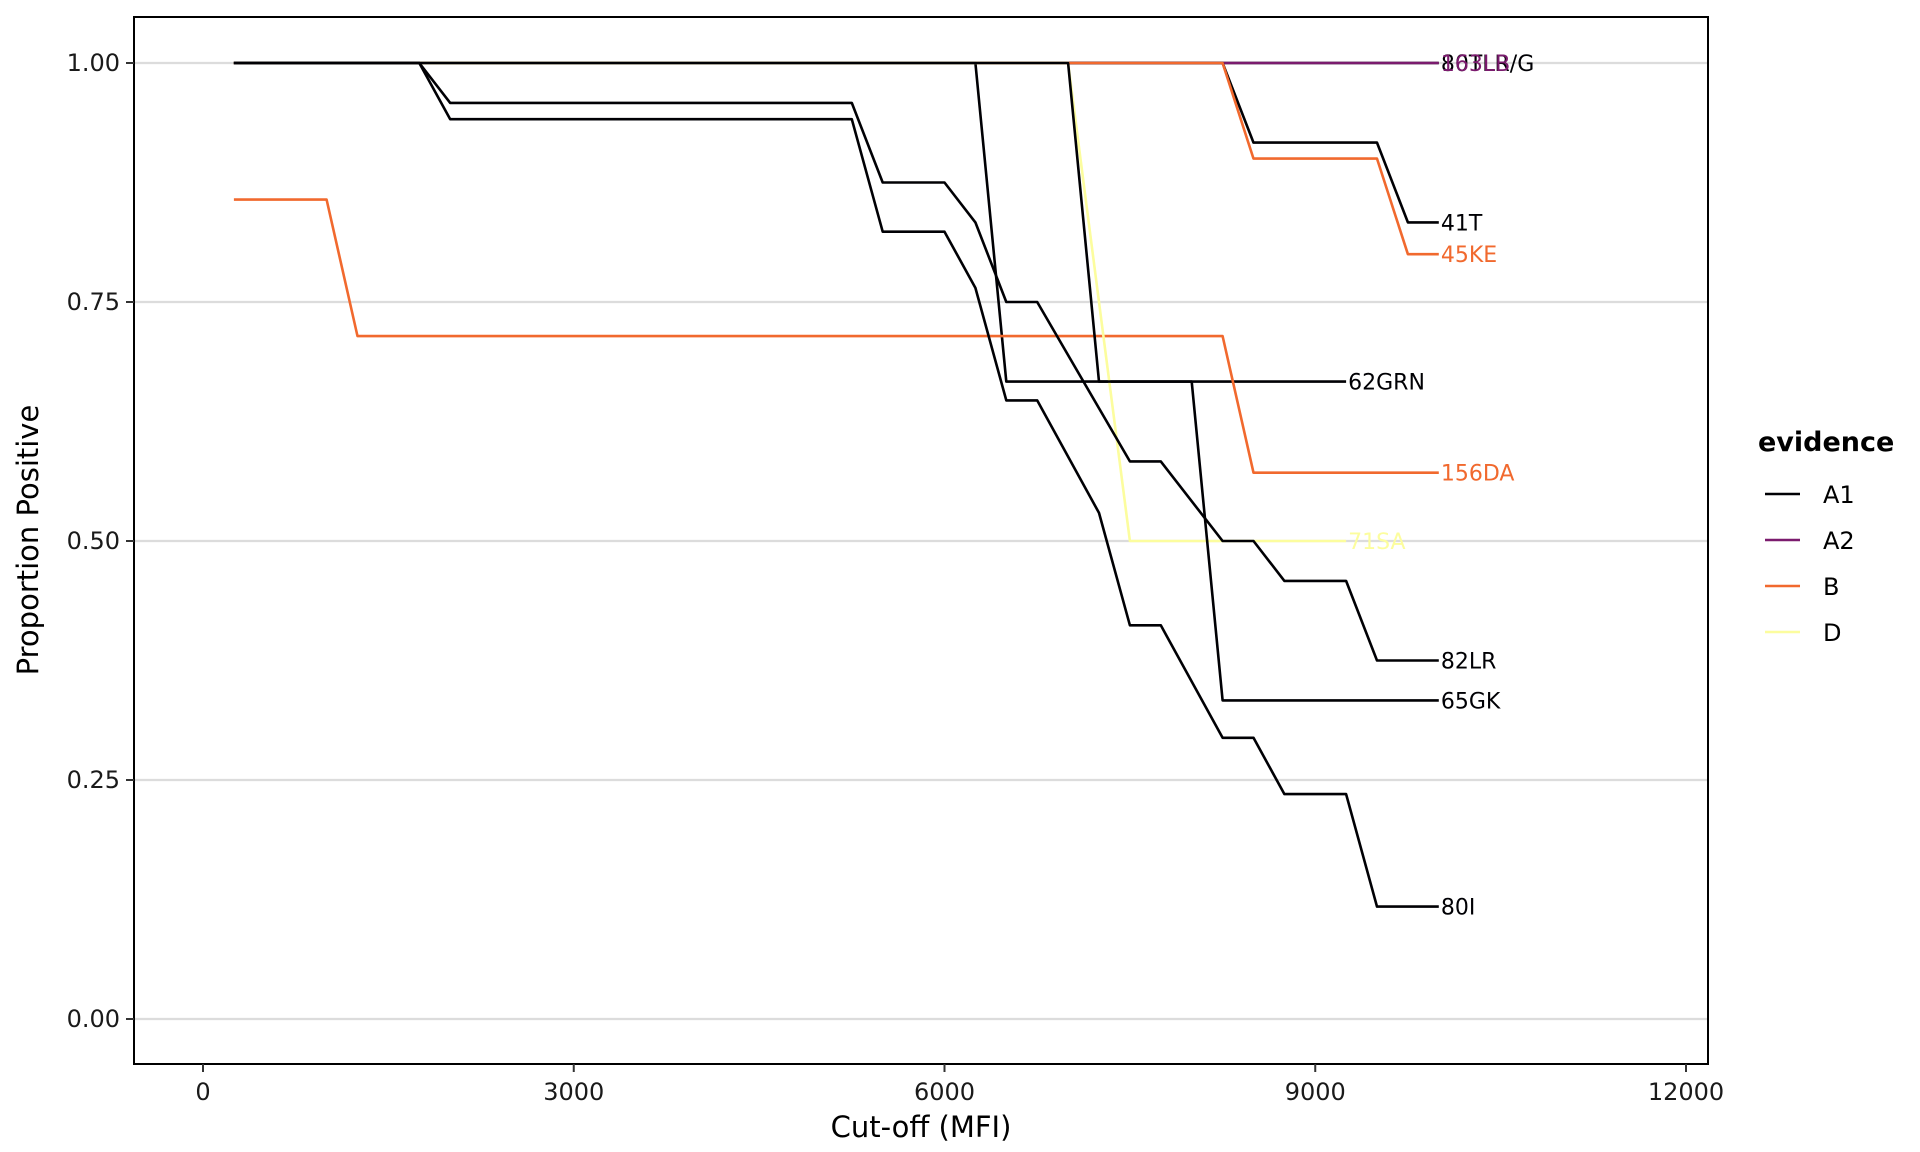 The image size is (1920, 1152). I want to click on line-label: 156DA, so click(1478, 474).